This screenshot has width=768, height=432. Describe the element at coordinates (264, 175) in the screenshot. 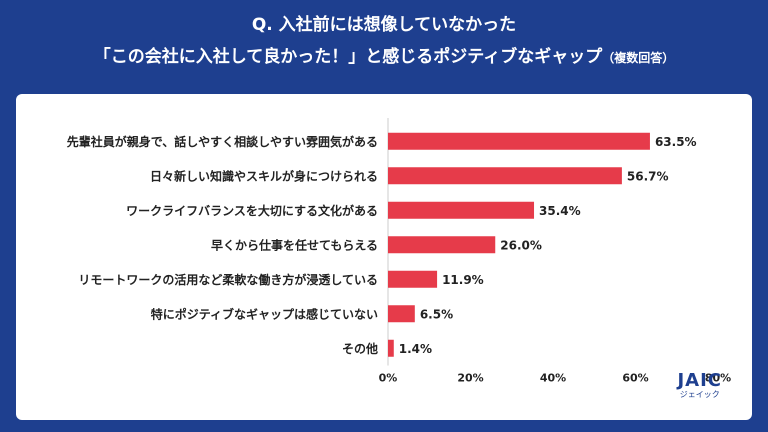

I see `category-label: 日々新しい知識やスキルが身につけられる` at that location.